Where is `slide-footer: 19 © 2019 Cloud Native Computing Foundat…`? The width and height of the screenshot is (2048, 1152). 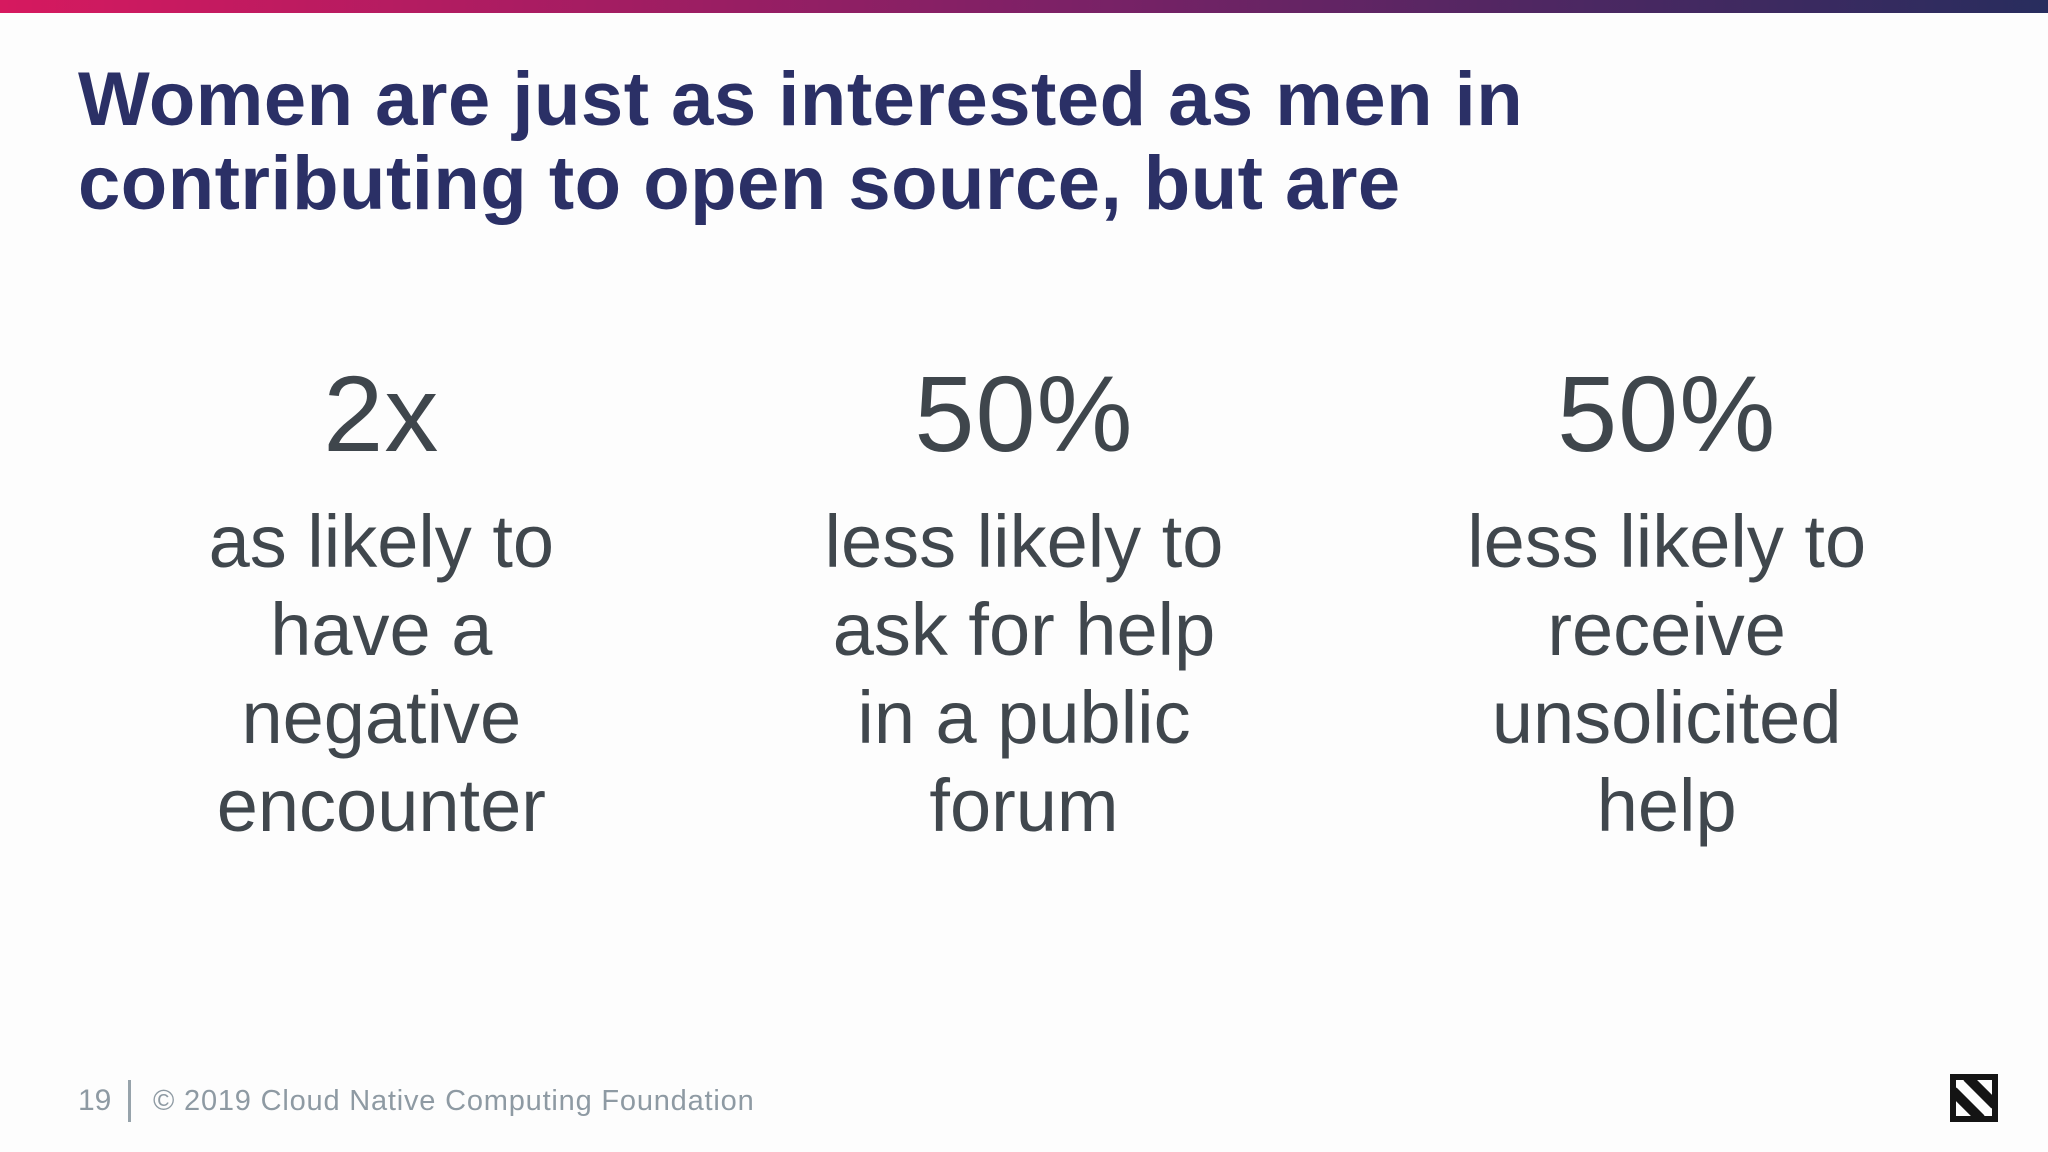
slide-footer: 19 © 2019 Cloud Native Computing Foundat… is located at coordinates (416, 1101).